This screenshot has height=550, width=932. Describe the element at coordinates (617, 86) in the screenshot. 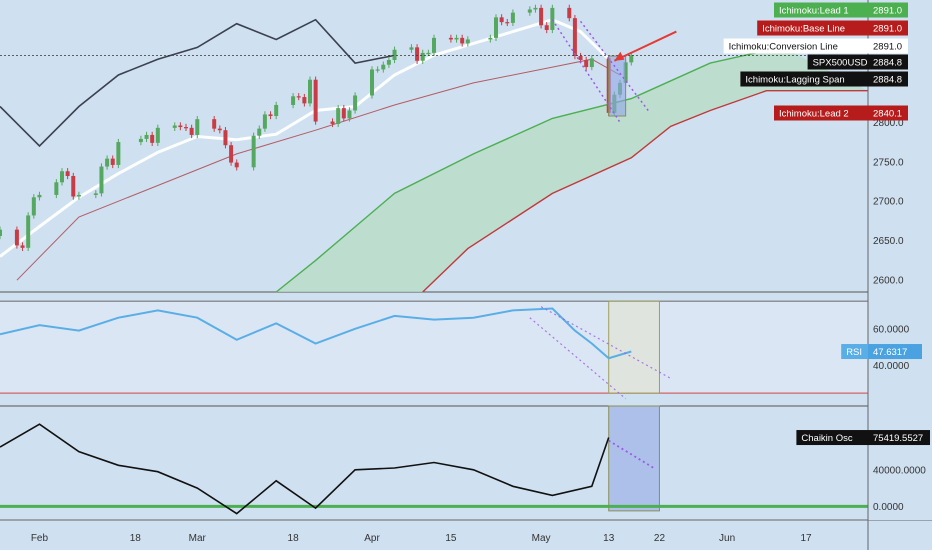

I see `price-highlight-box` at that location.